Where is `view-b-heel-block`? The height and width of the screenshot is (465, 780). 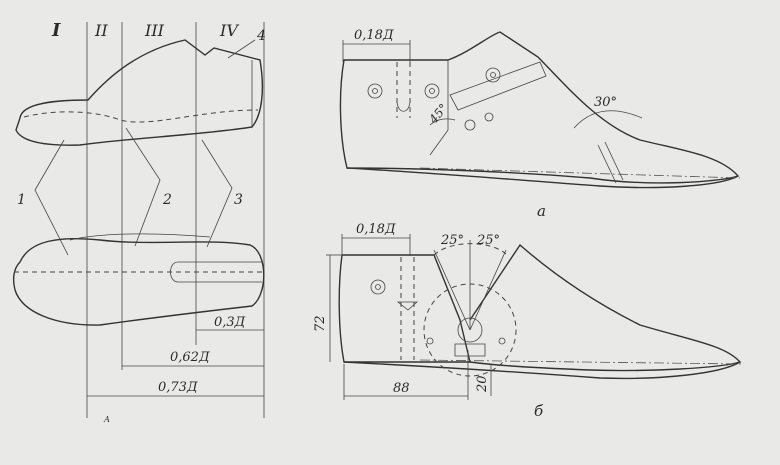
view-b-heel-block is located at coordinates (404, 308).